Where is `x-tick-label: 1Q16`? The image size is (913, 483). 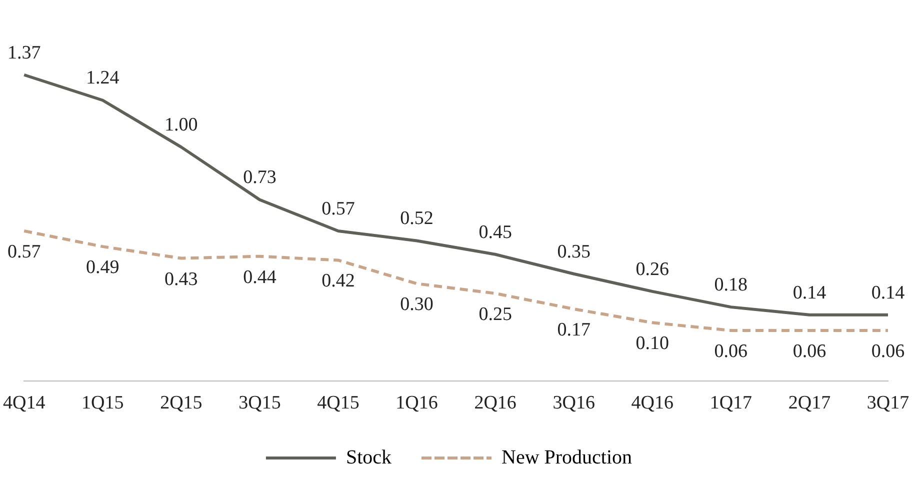
x-tick-label: 1Q16 is located at coordinates (417, 403).